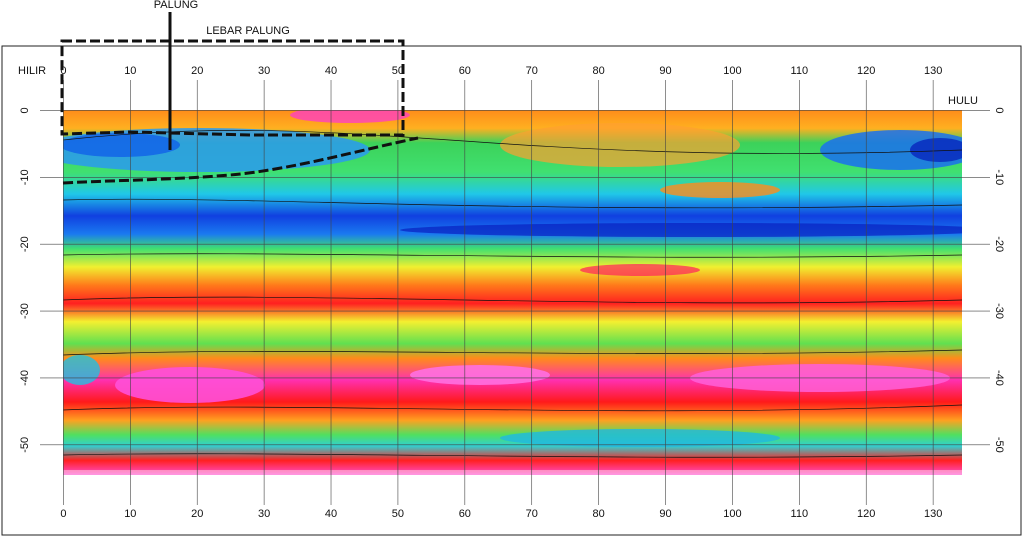  What do you see at coordinates (25, 177) in the screenshot?
I see `y-tick-label: -10` at bounding box center [25, 177].